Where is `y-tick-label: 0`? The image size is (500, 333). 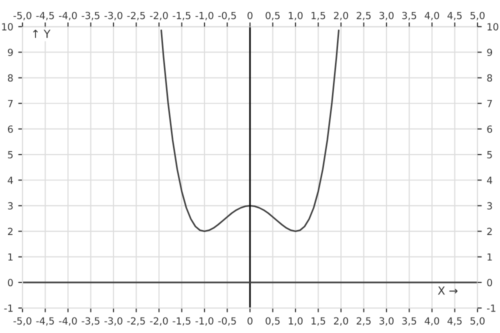 y-tick-label: 0 is located at coordinates (10, 282).